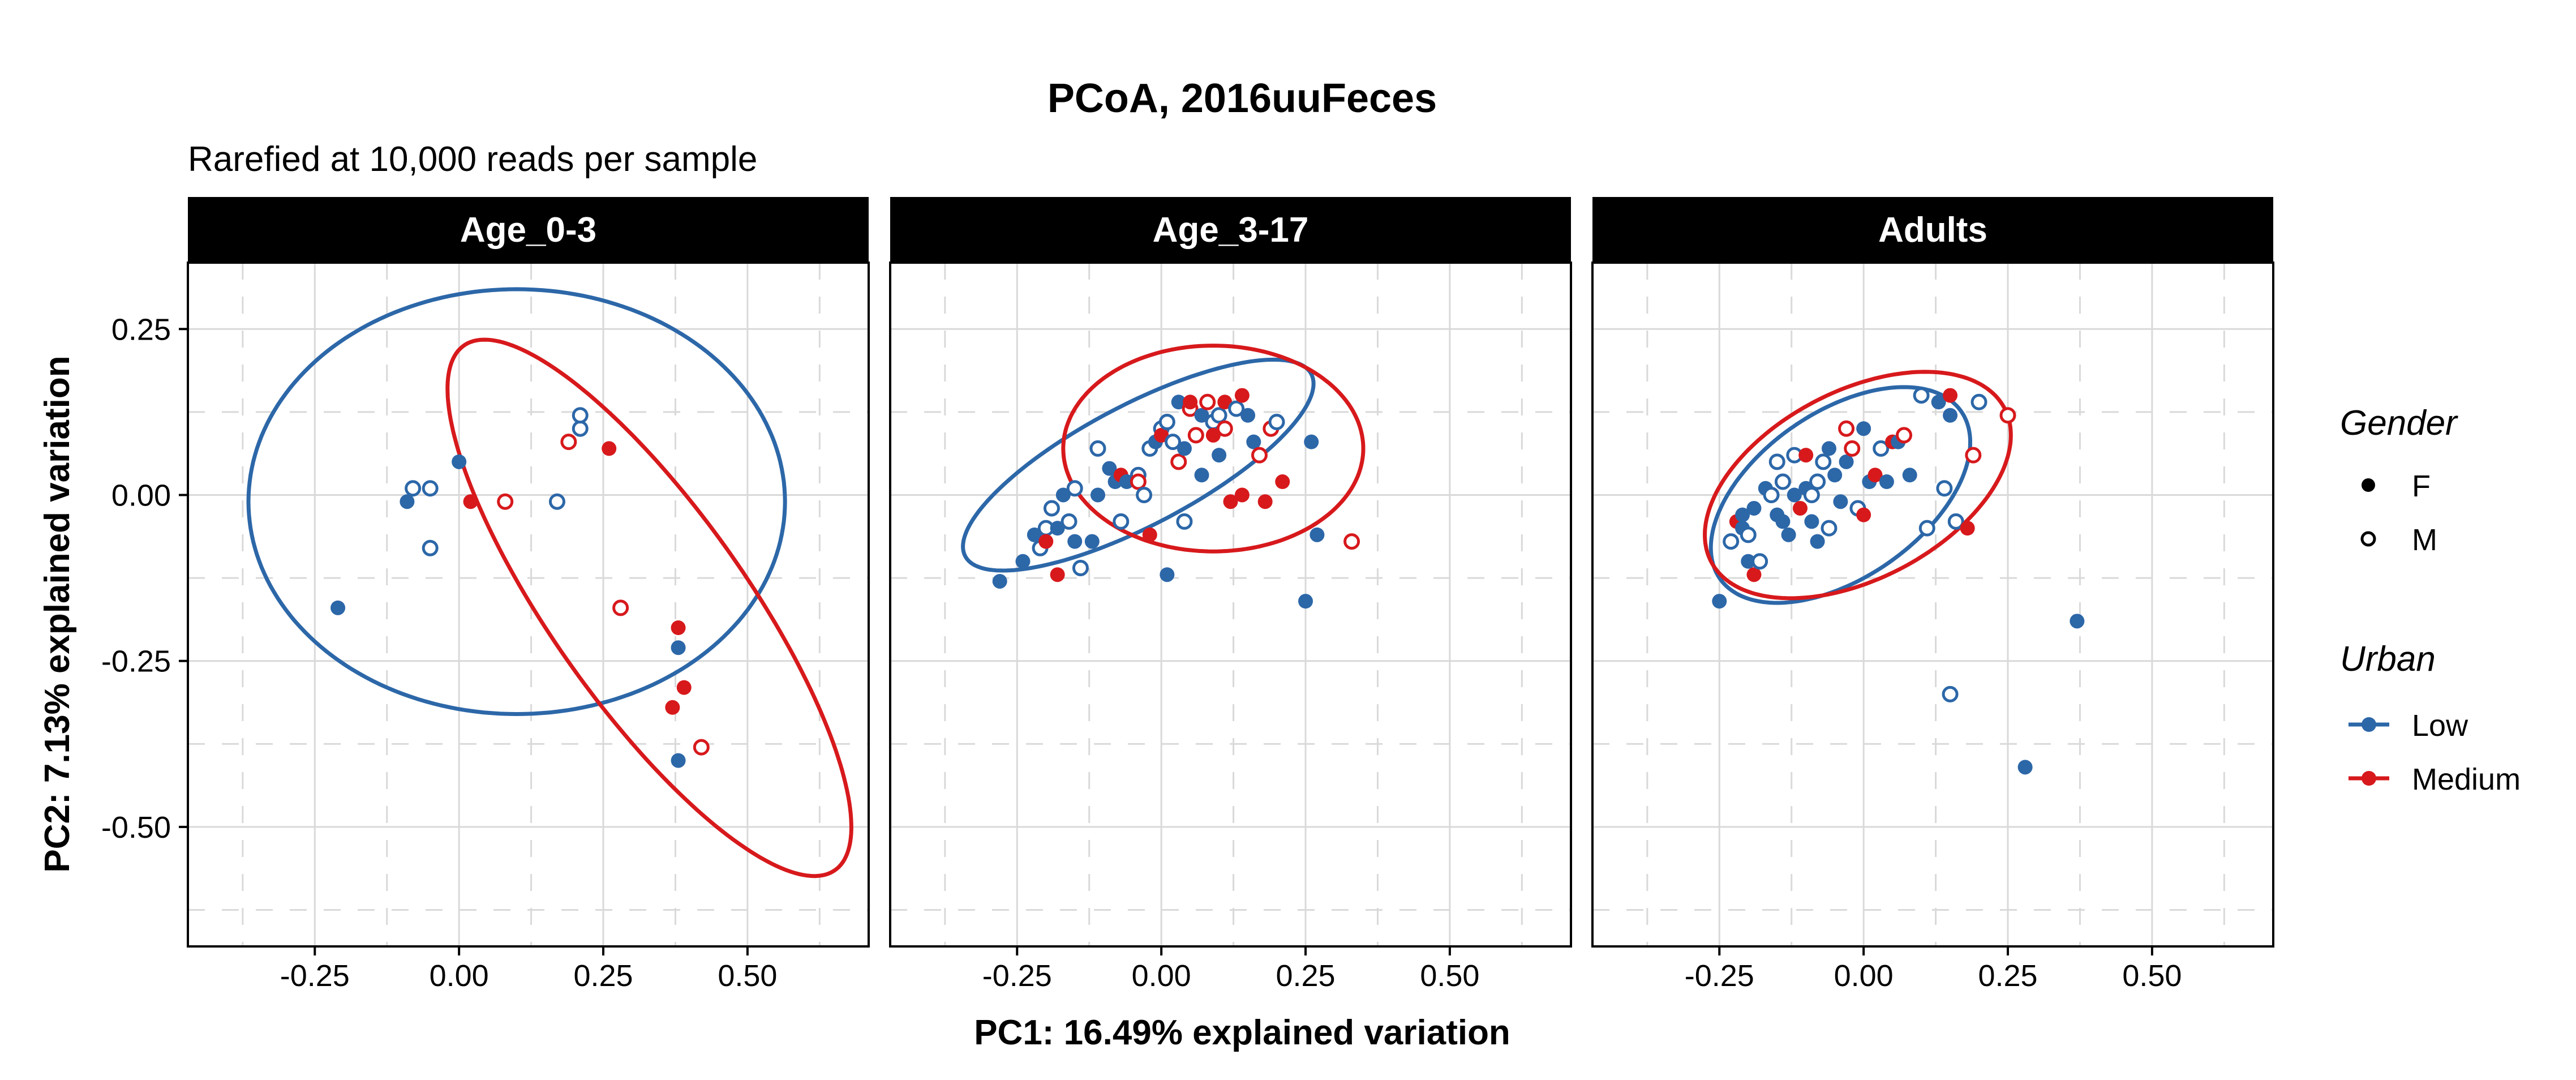 Image resolution: width=2576 pixels, height=1080 pixels. What do you see at coordinates (2421, 486) in the screenshot?
I see `legend-gender-label: F` at bounding box center [2421, 486].